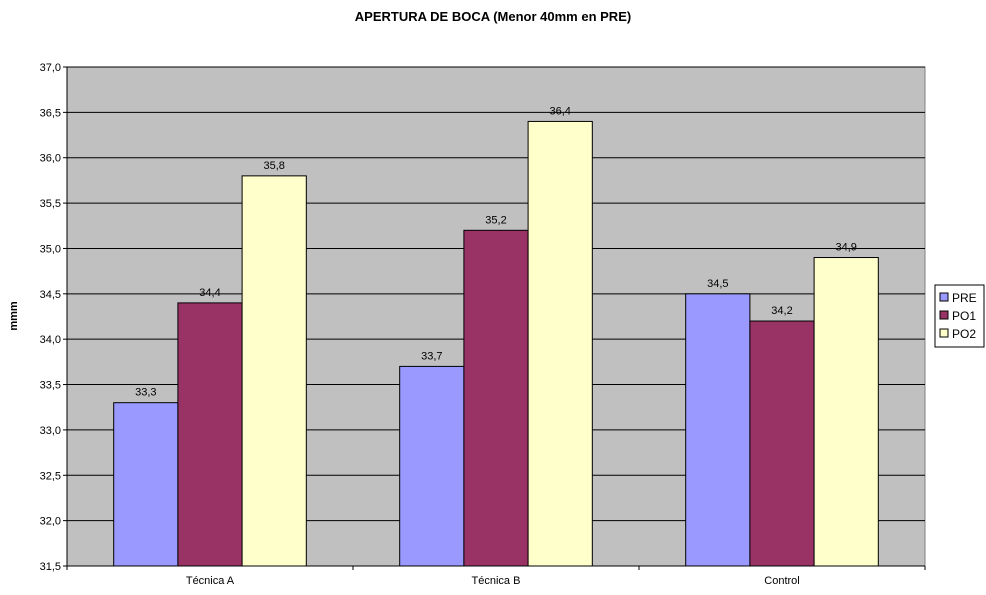 The image size is (986, 595). I want to click on data-label: 36,4, so click(559, 111).